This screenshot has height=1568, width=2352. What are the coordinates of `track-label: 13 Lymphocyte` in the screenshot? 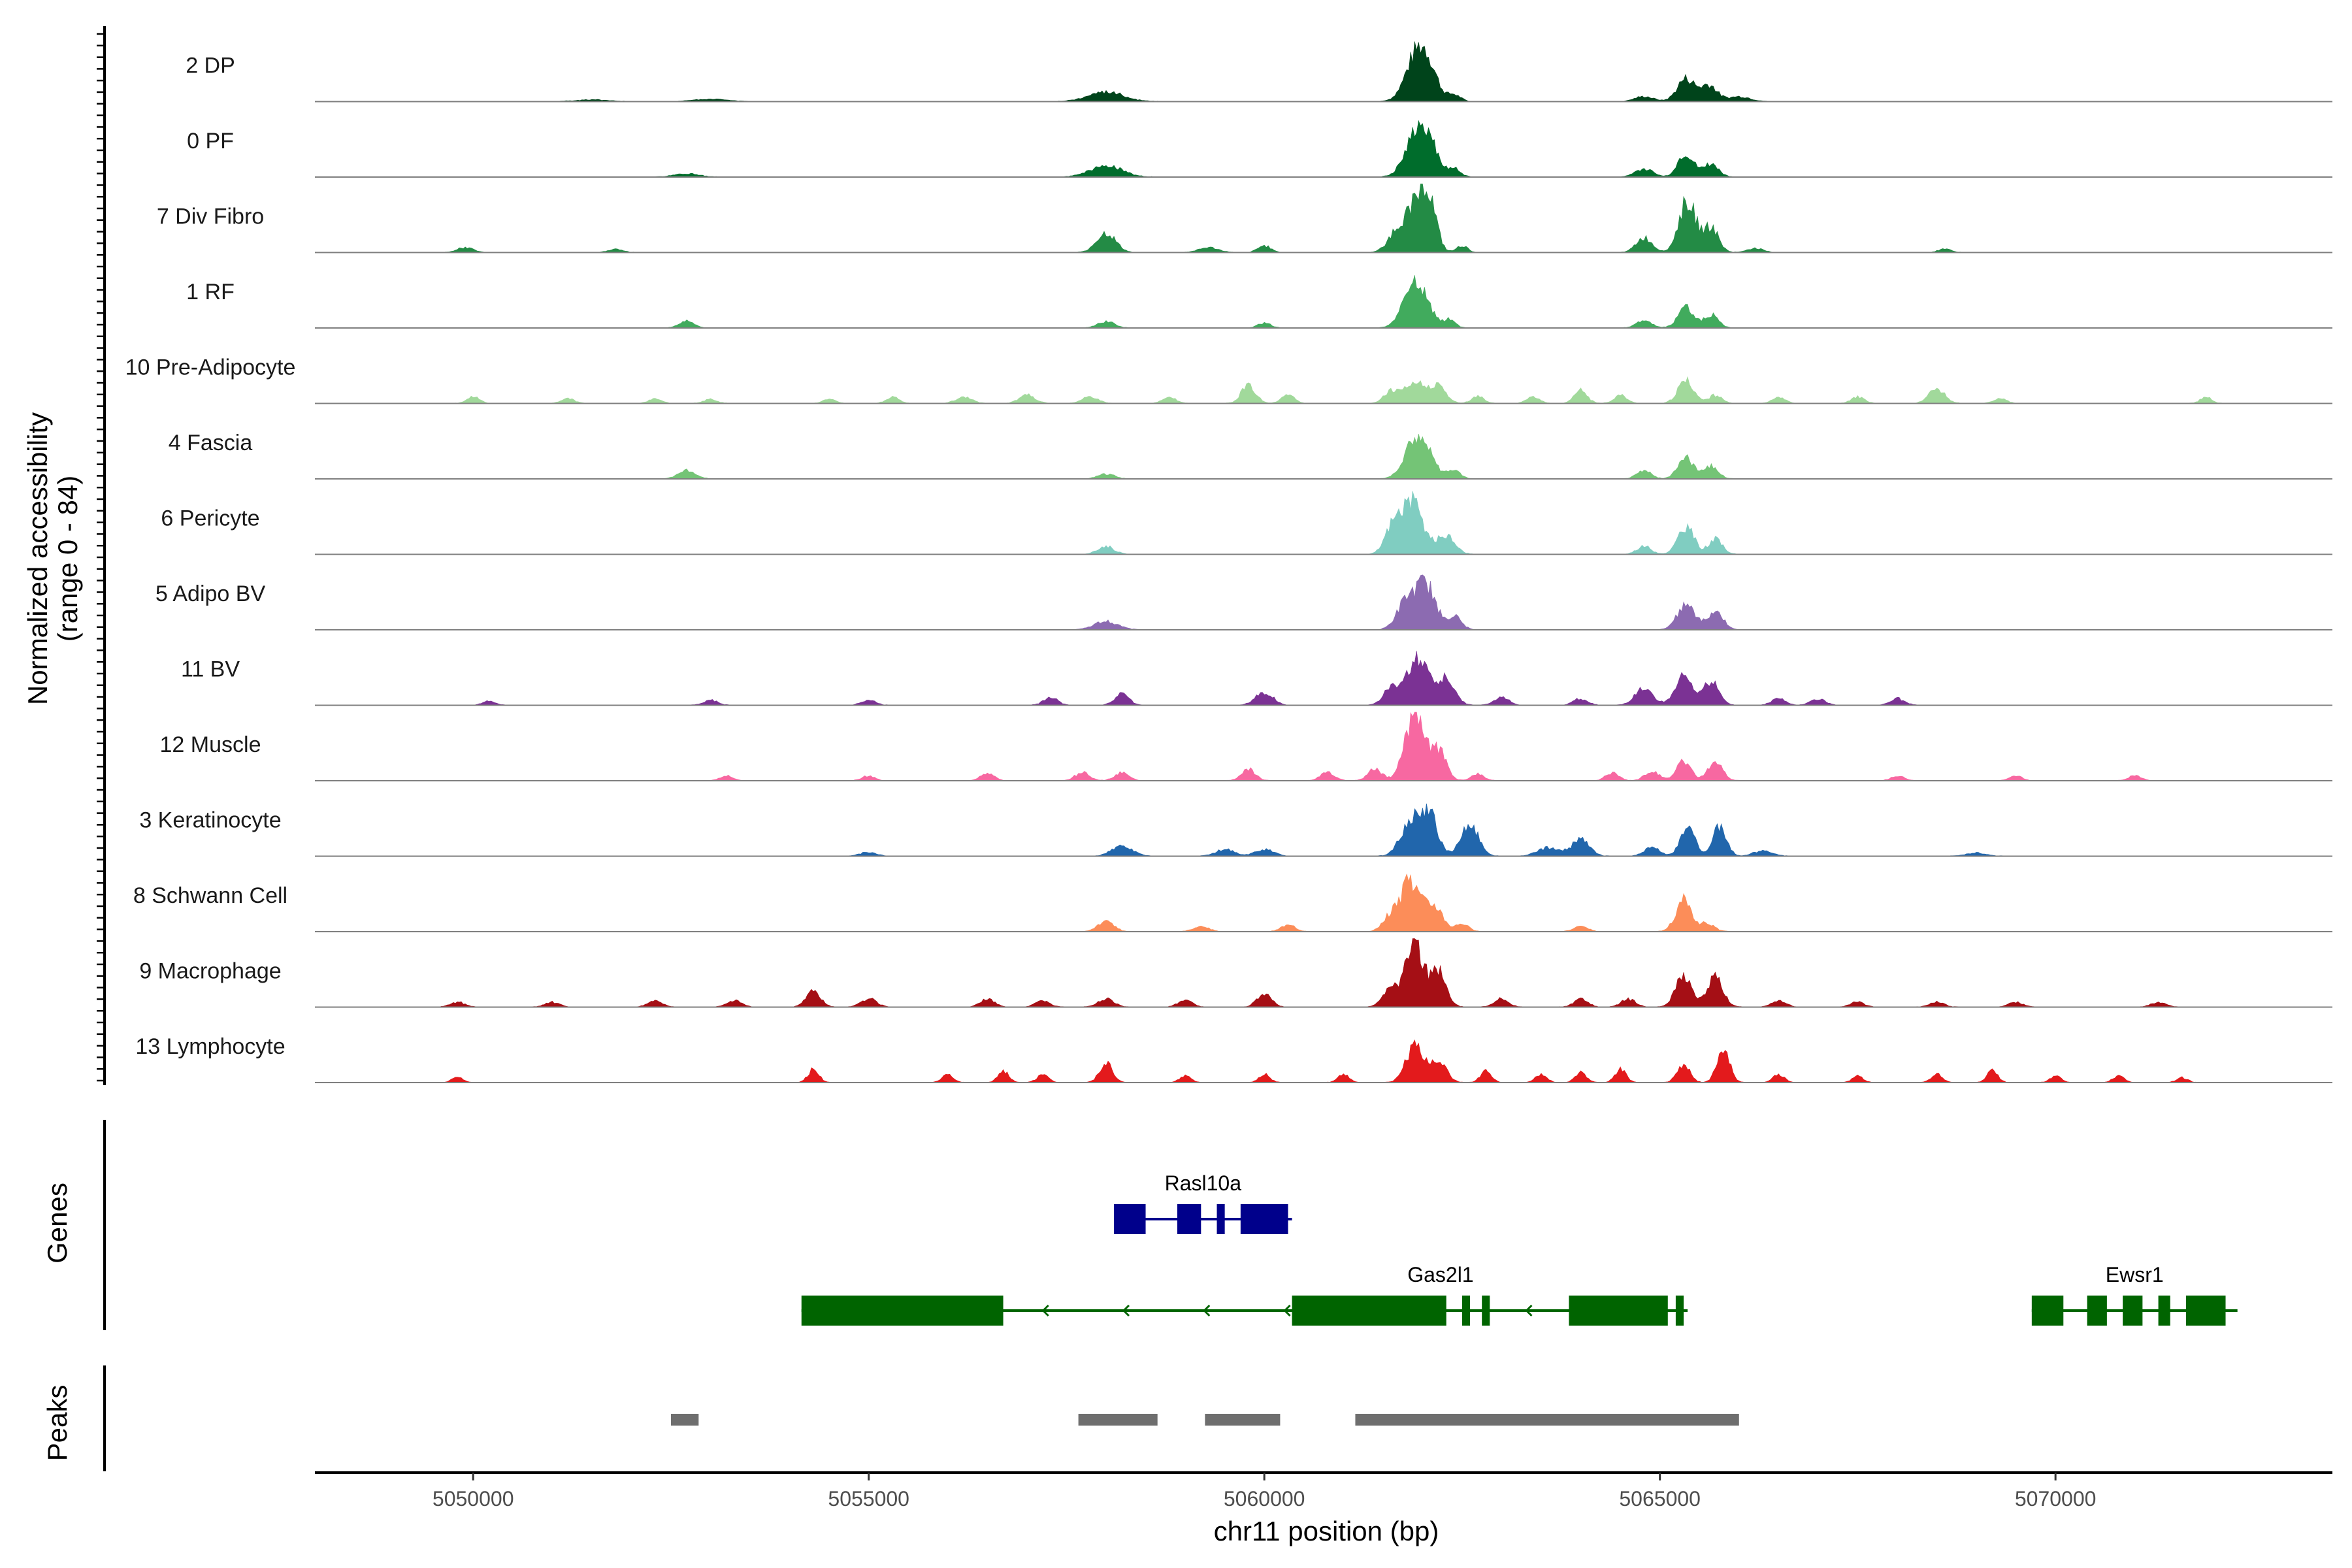 It's located at (210, 1046).